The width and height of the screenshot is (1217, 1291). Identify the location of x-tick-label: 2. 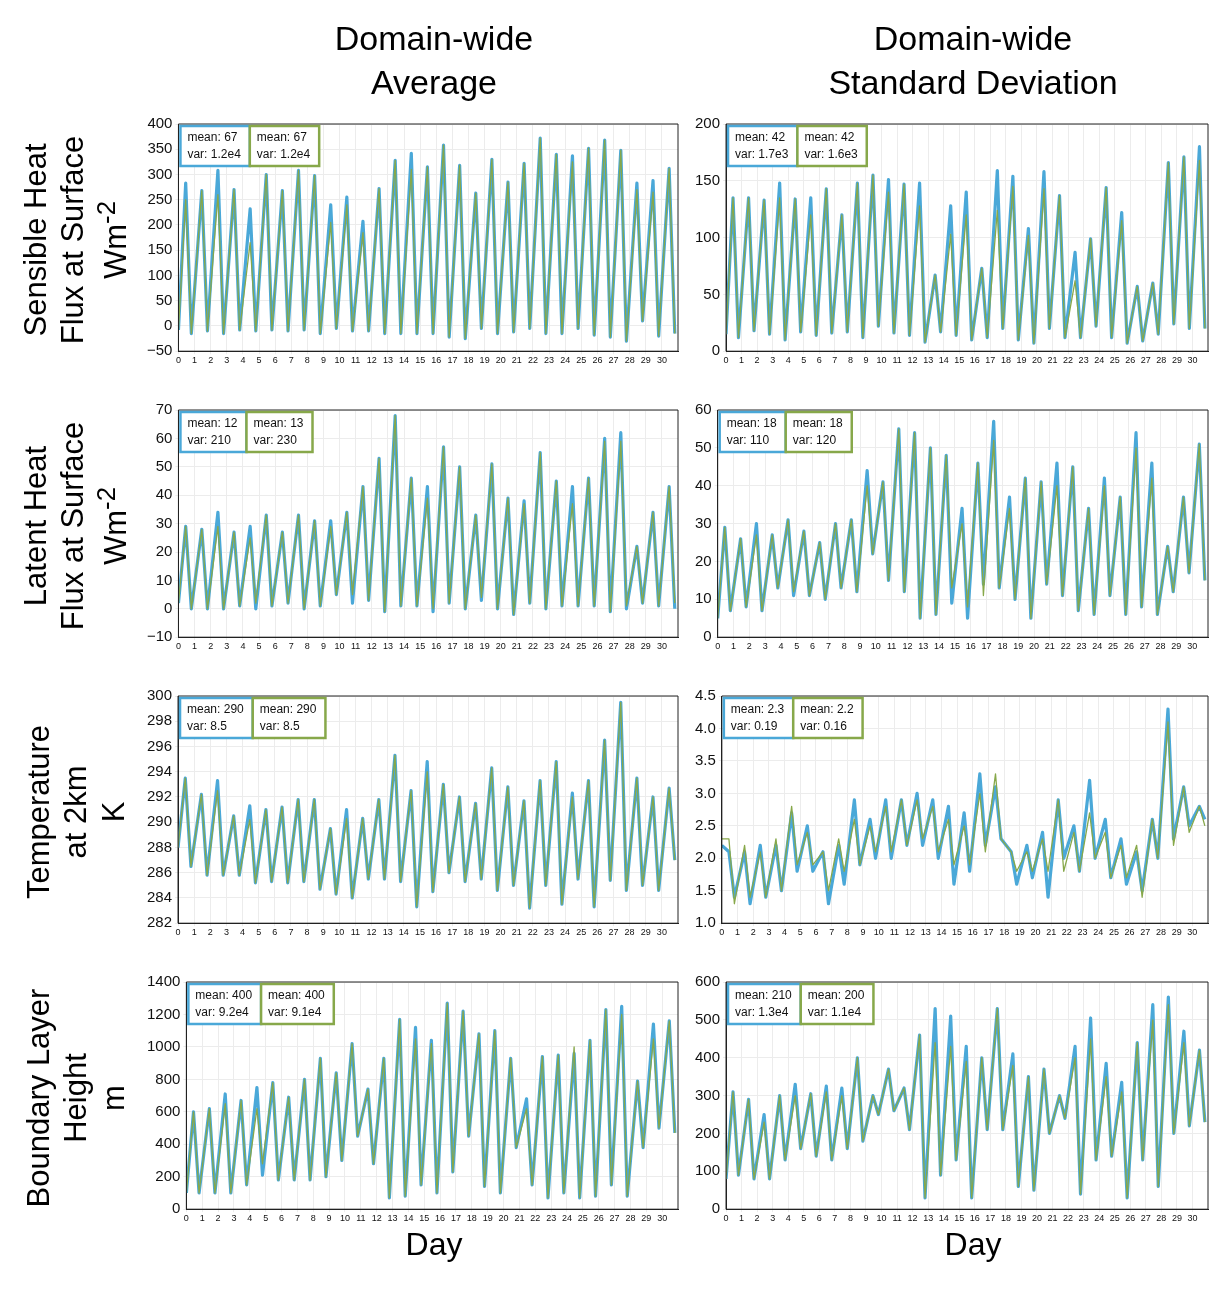
(210, 932).